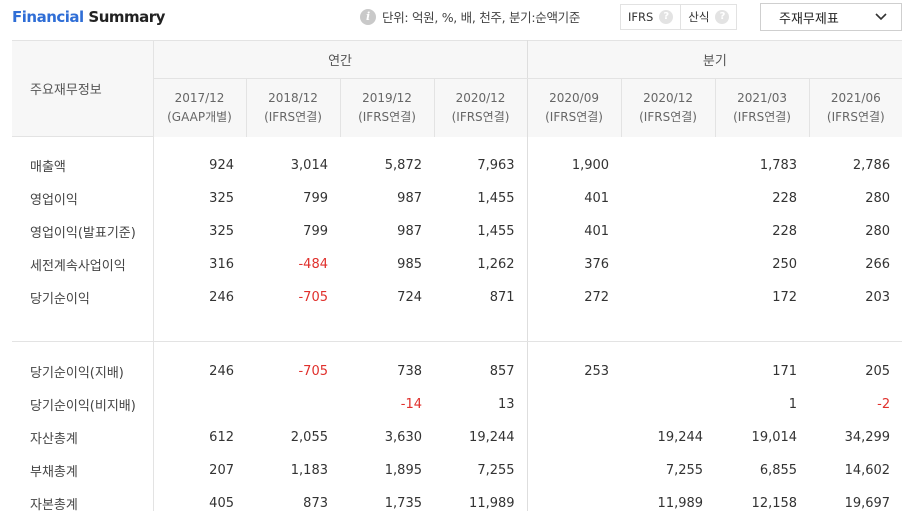 This screenshot has height=511, width=914. What do you see at coordinates (574, 264) in the screenshot?
I see `value-cell: 376` at bounding box center [574, 264].